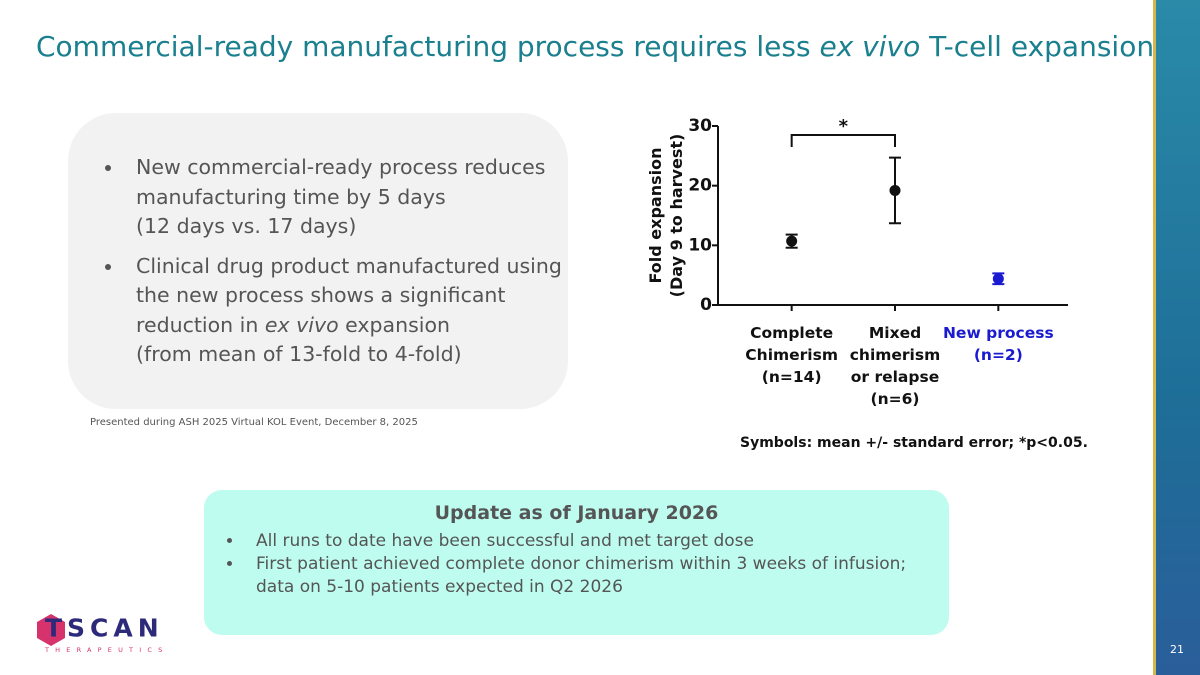 Image resolution: width=1200 pixels, height=675 pixels. Describe the element at coordinates (792, 355) in the screenshot. I see `x-tick-label: Complete Chimerism (n=14)` at that location.